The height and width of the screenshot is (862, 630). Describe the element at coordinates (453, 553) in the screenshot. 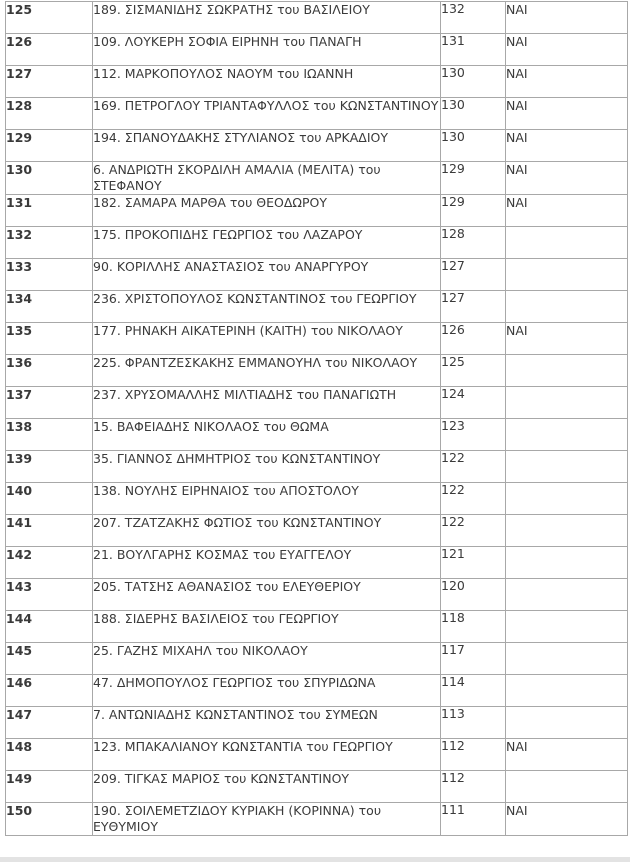

I see `votes-value: 121` at that location.